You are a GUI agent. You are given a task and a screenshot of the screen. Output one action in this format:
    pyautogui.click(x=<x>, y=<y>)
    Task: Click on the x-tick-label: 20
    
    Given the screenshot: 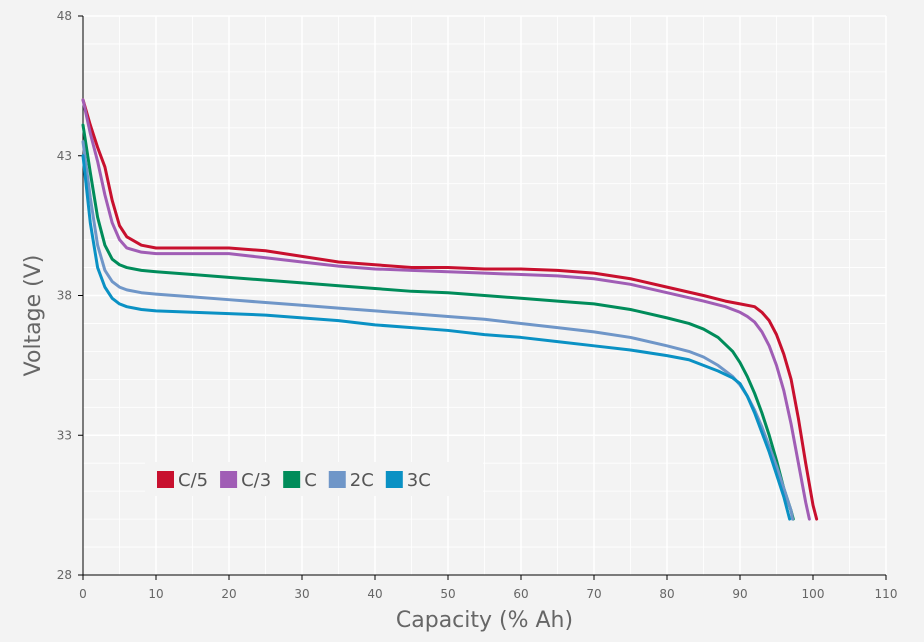 What is the action you would take?
    pyautogui.click(x=228, y=594)
    